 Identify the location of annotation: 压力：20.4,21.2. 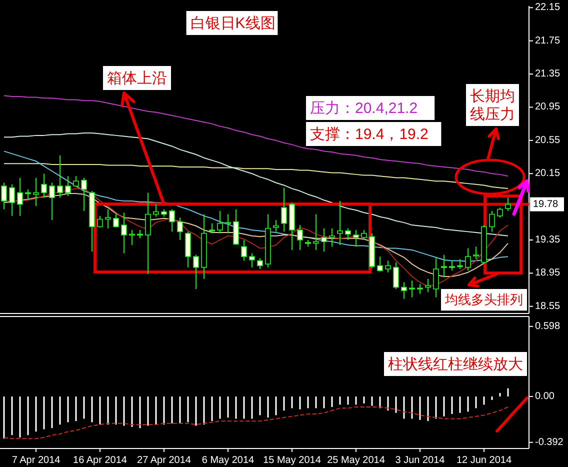
(364, 108).